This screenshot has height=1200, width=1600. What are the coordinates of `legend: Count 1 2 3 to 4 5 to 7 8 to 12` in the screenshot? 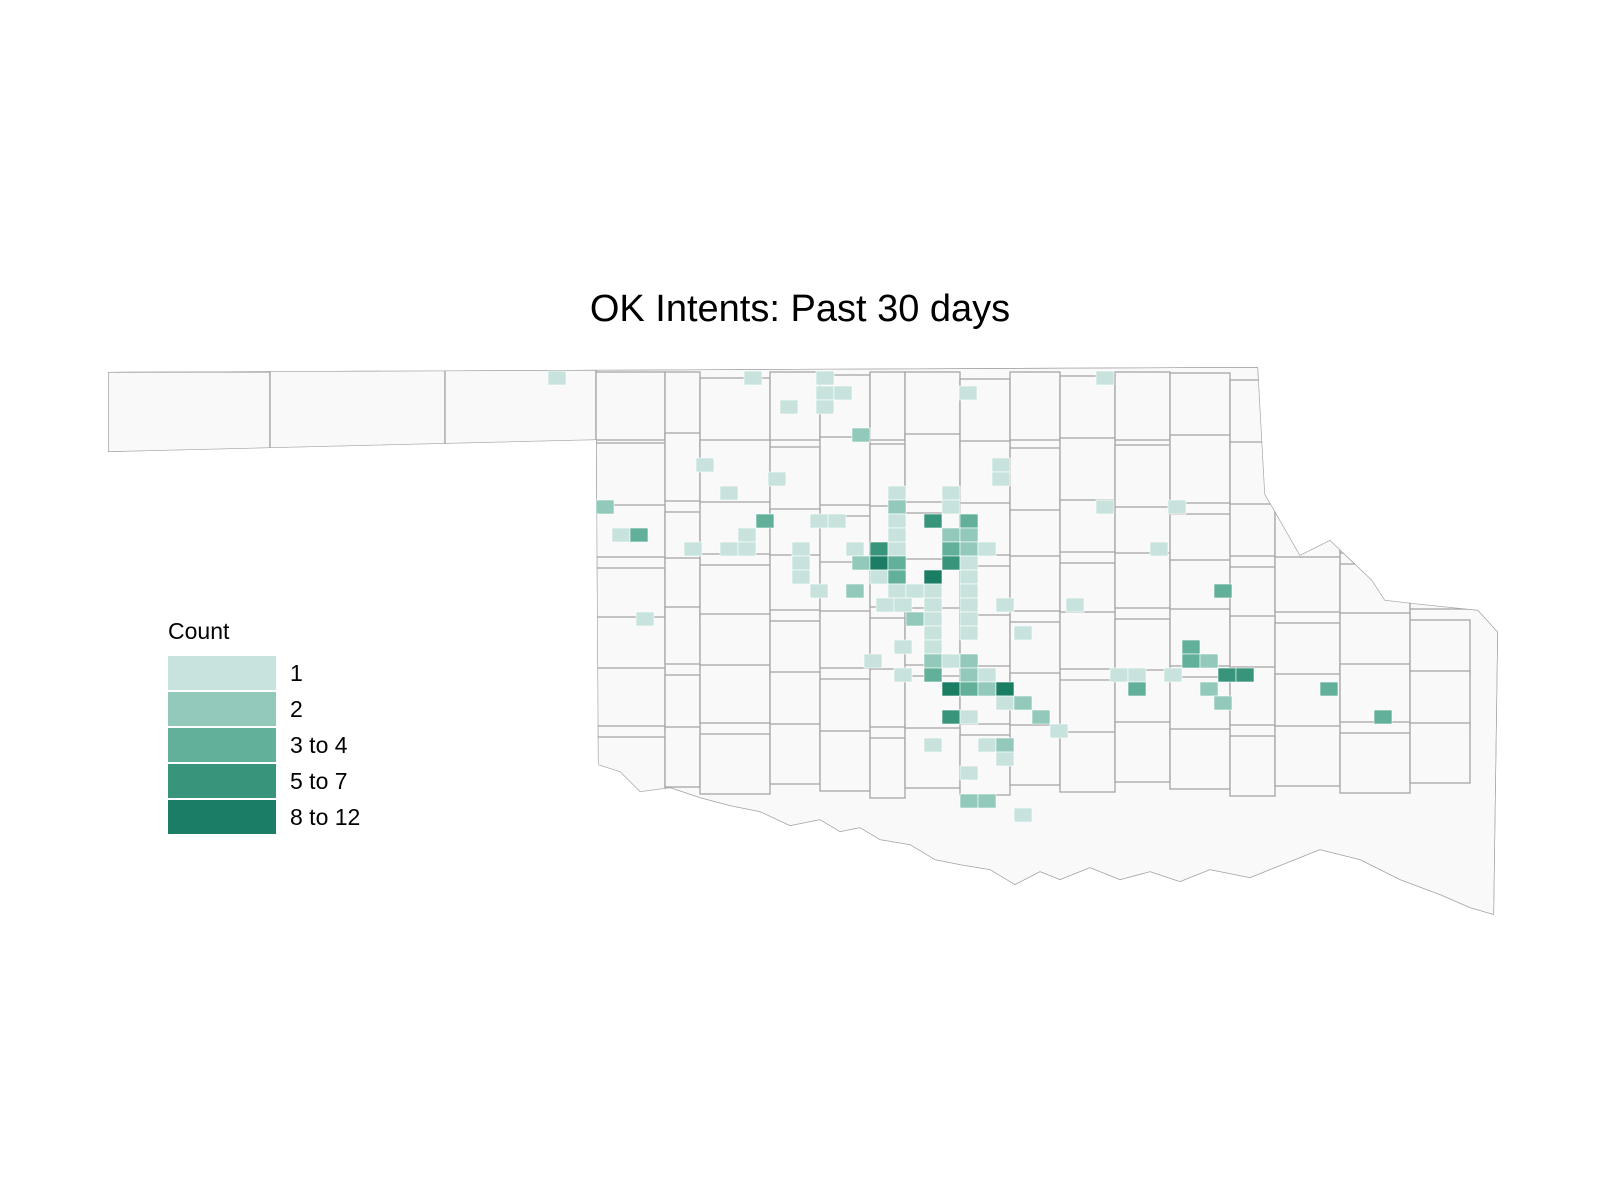 It's located at (264, 726).